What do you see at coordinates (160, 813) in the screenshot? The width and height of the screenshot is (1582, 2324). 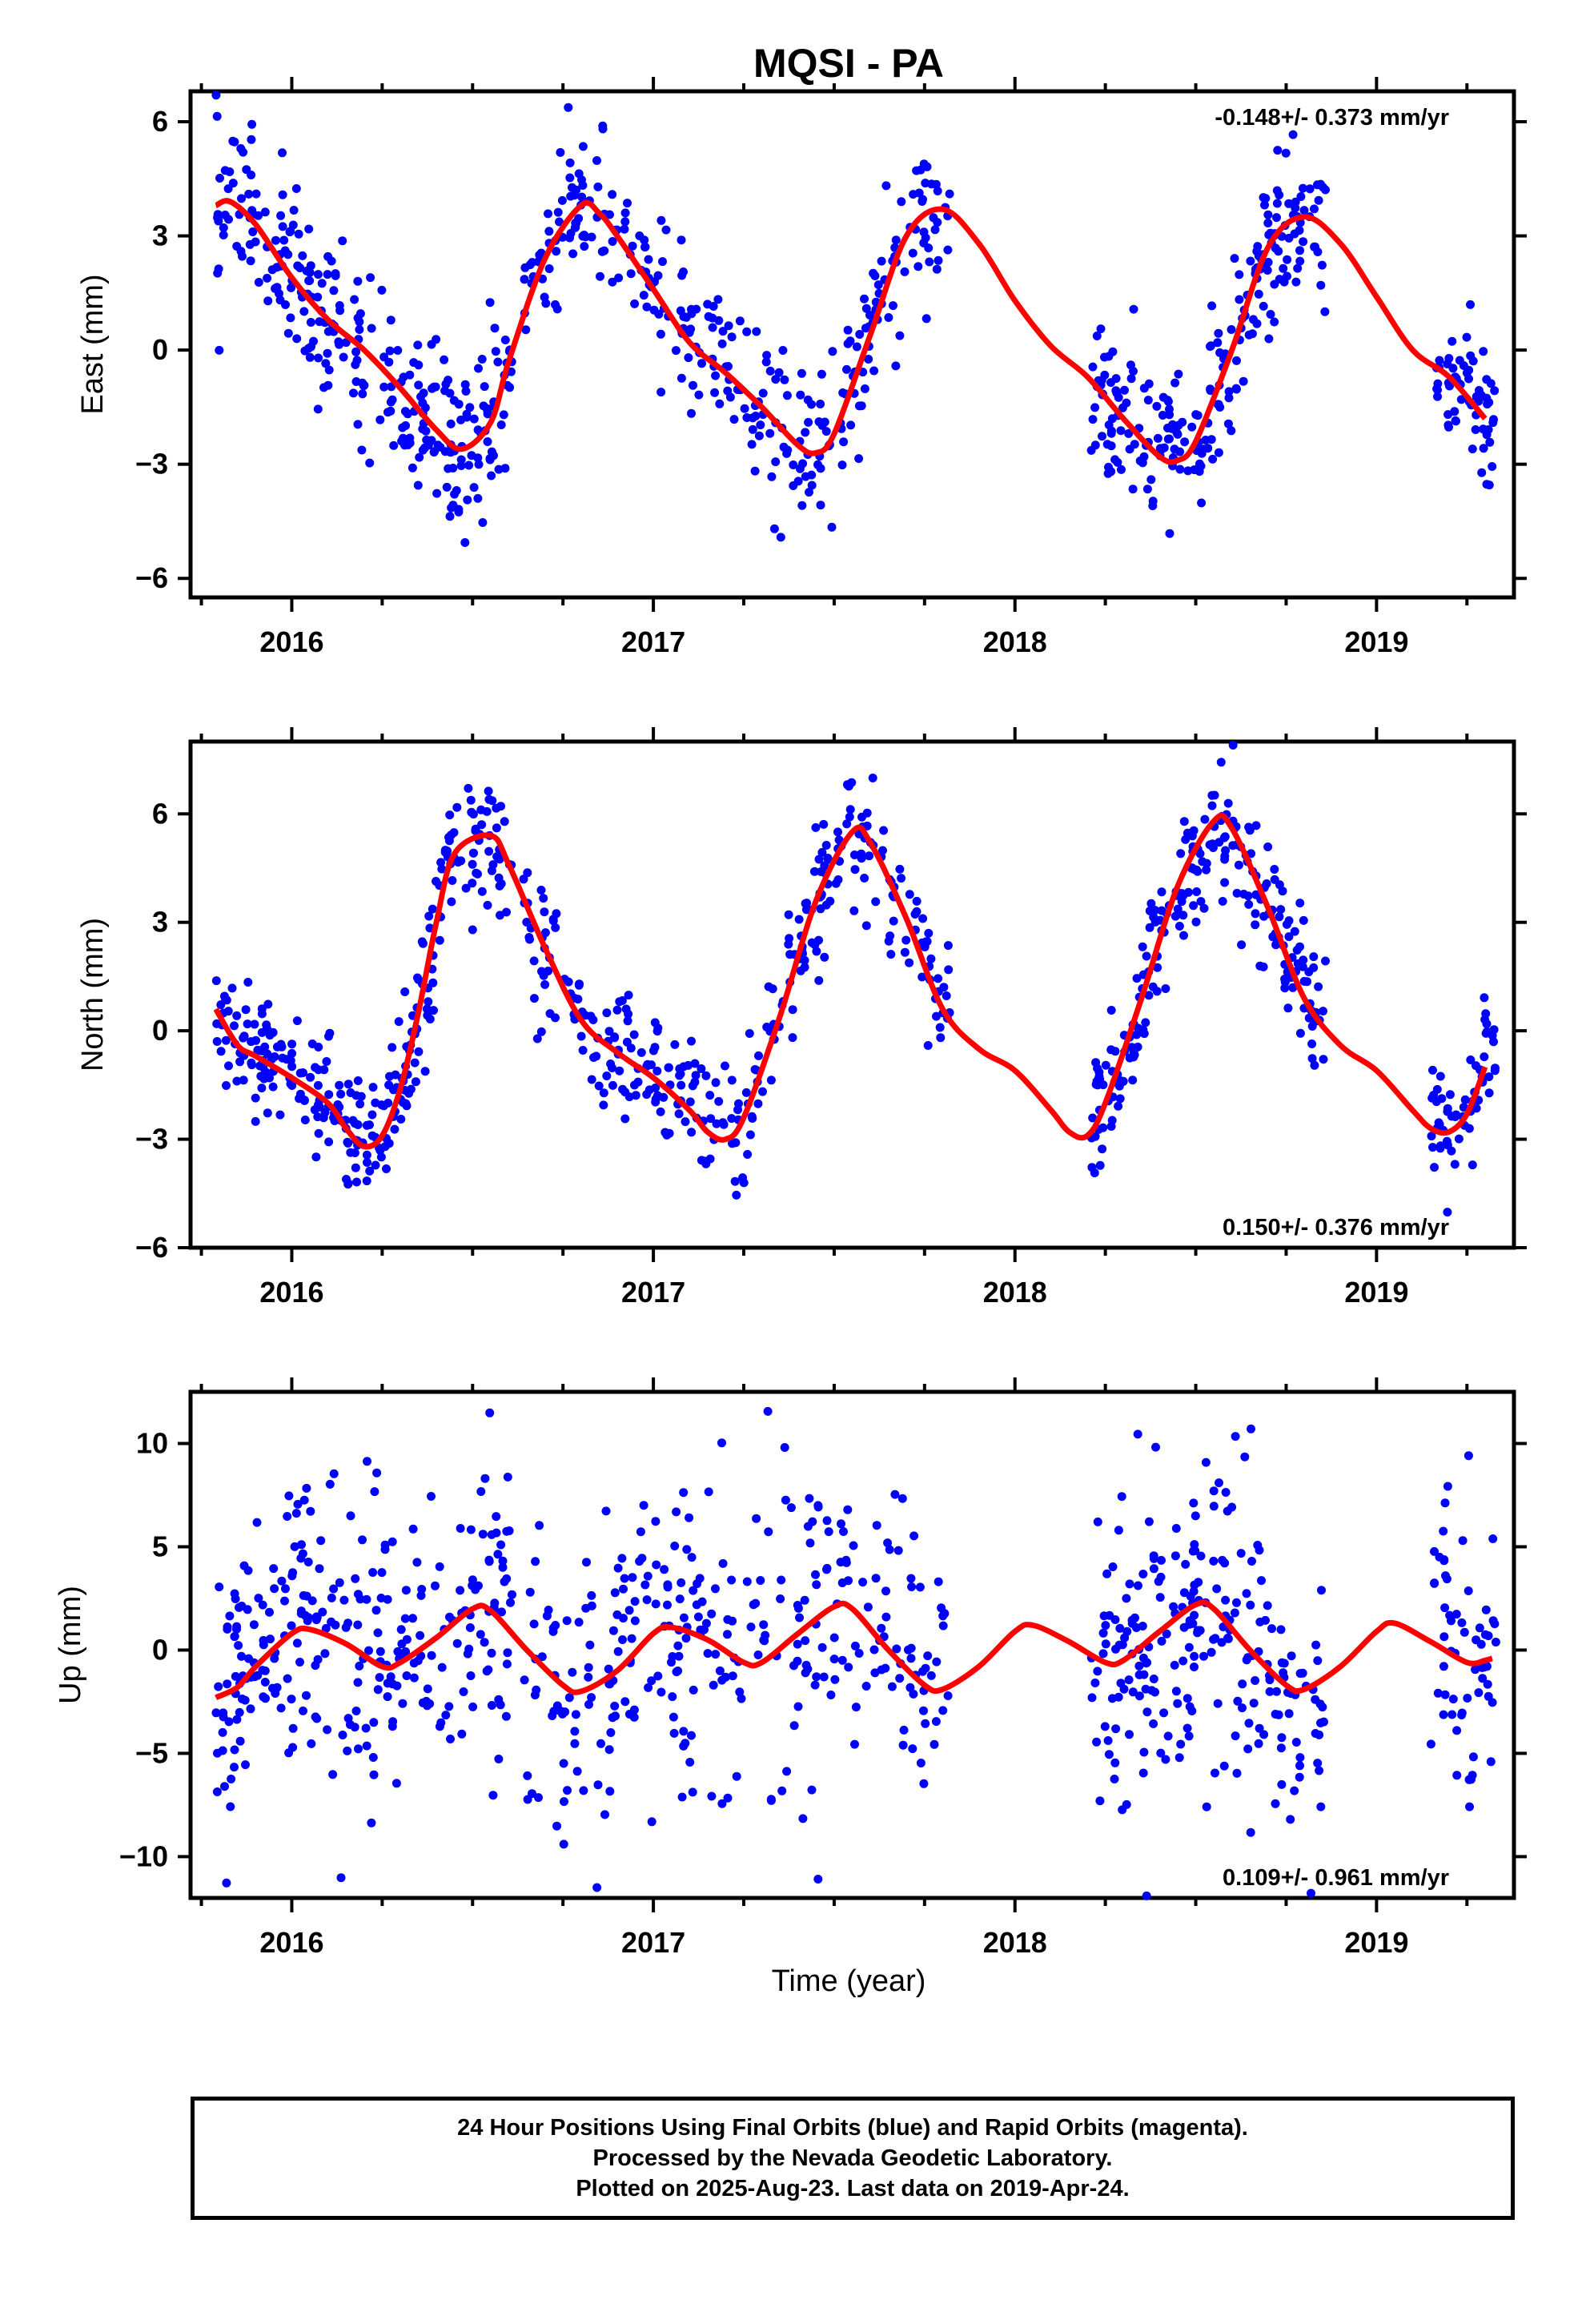 I see `north-y-tick-label: 6` at bounding box center [160, 813].